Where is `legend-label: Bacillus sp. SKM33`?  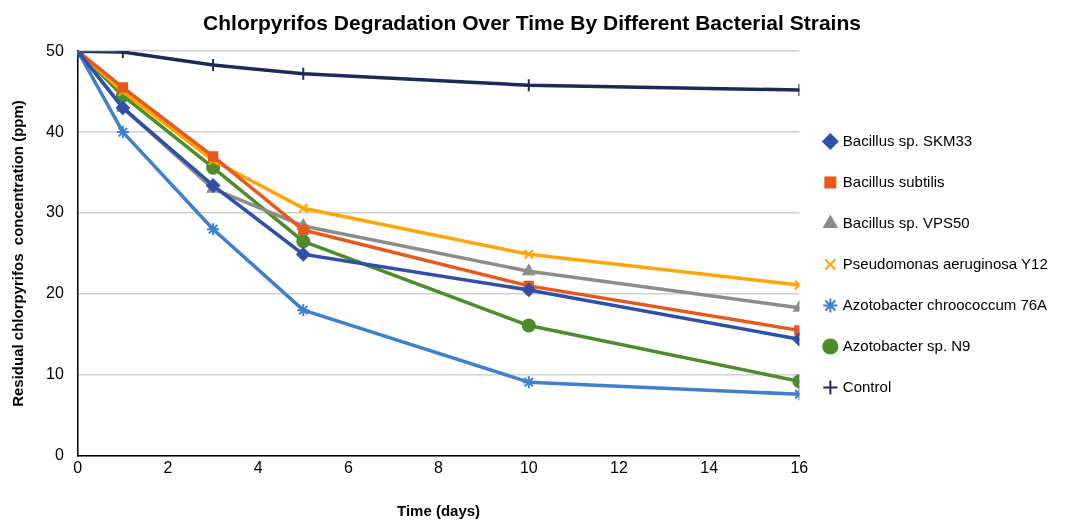
legend-label: Bacillus sp. SKM33 is located at coordinates (907, 140).